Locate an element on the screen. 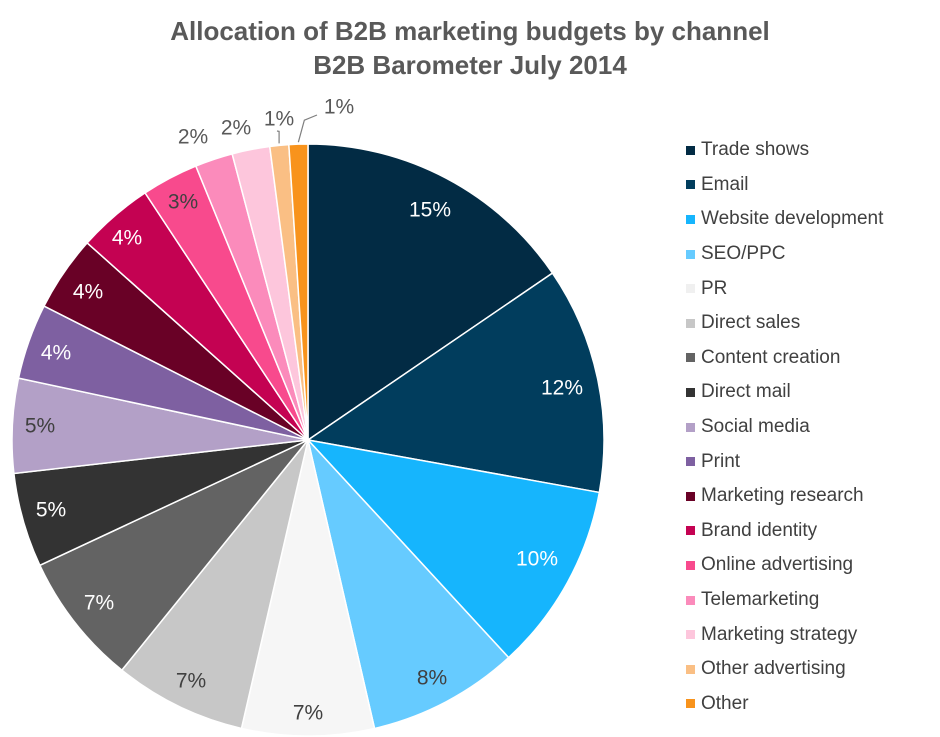  pie-slice-direct-sales is located at coordinates (214, 584).